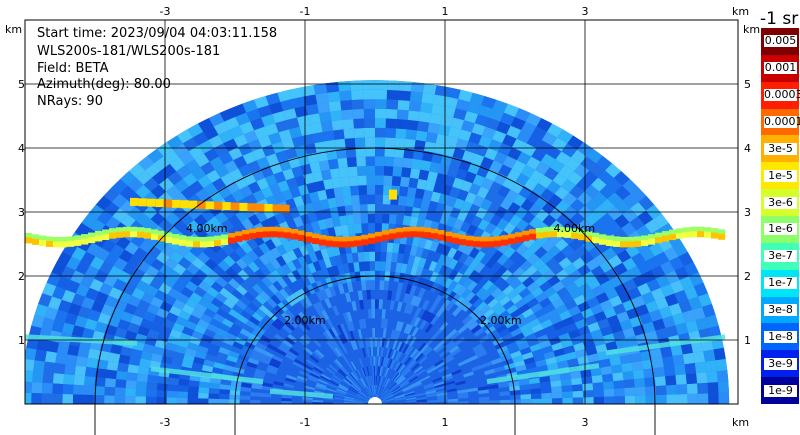 The height and width of the screenshot is (435, 800). Describe the element at coordinates (780, 310) in the screenshot. I see `colorbar-label: 3e-8` at that location.